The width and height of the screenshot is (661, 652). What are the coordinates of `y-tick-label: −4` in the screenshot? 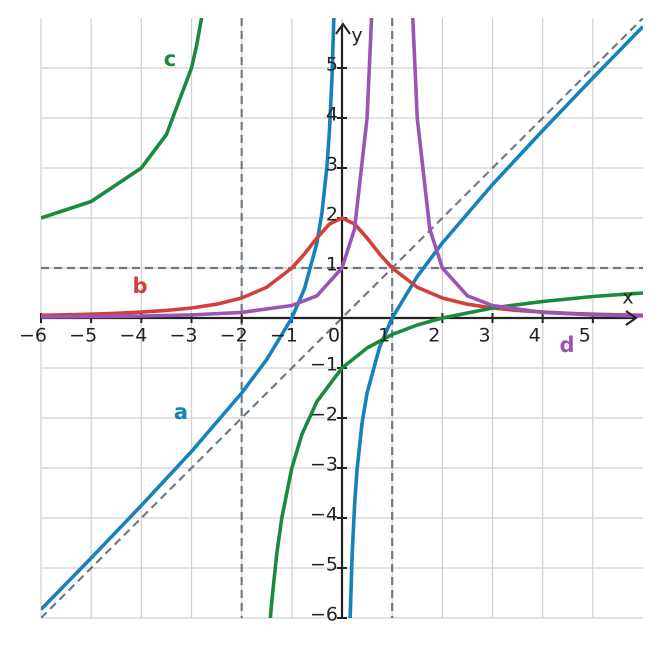 It's located at (324, 515).